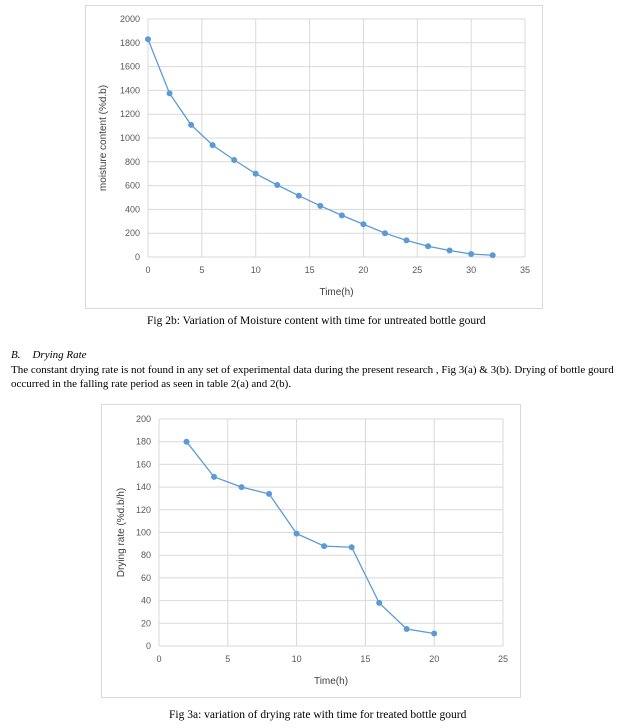 This screenshot has width=636, height=728. Describe the element at coordinates (471, 270) in the screenshot. I see `x-tick-label: 30` at that location.